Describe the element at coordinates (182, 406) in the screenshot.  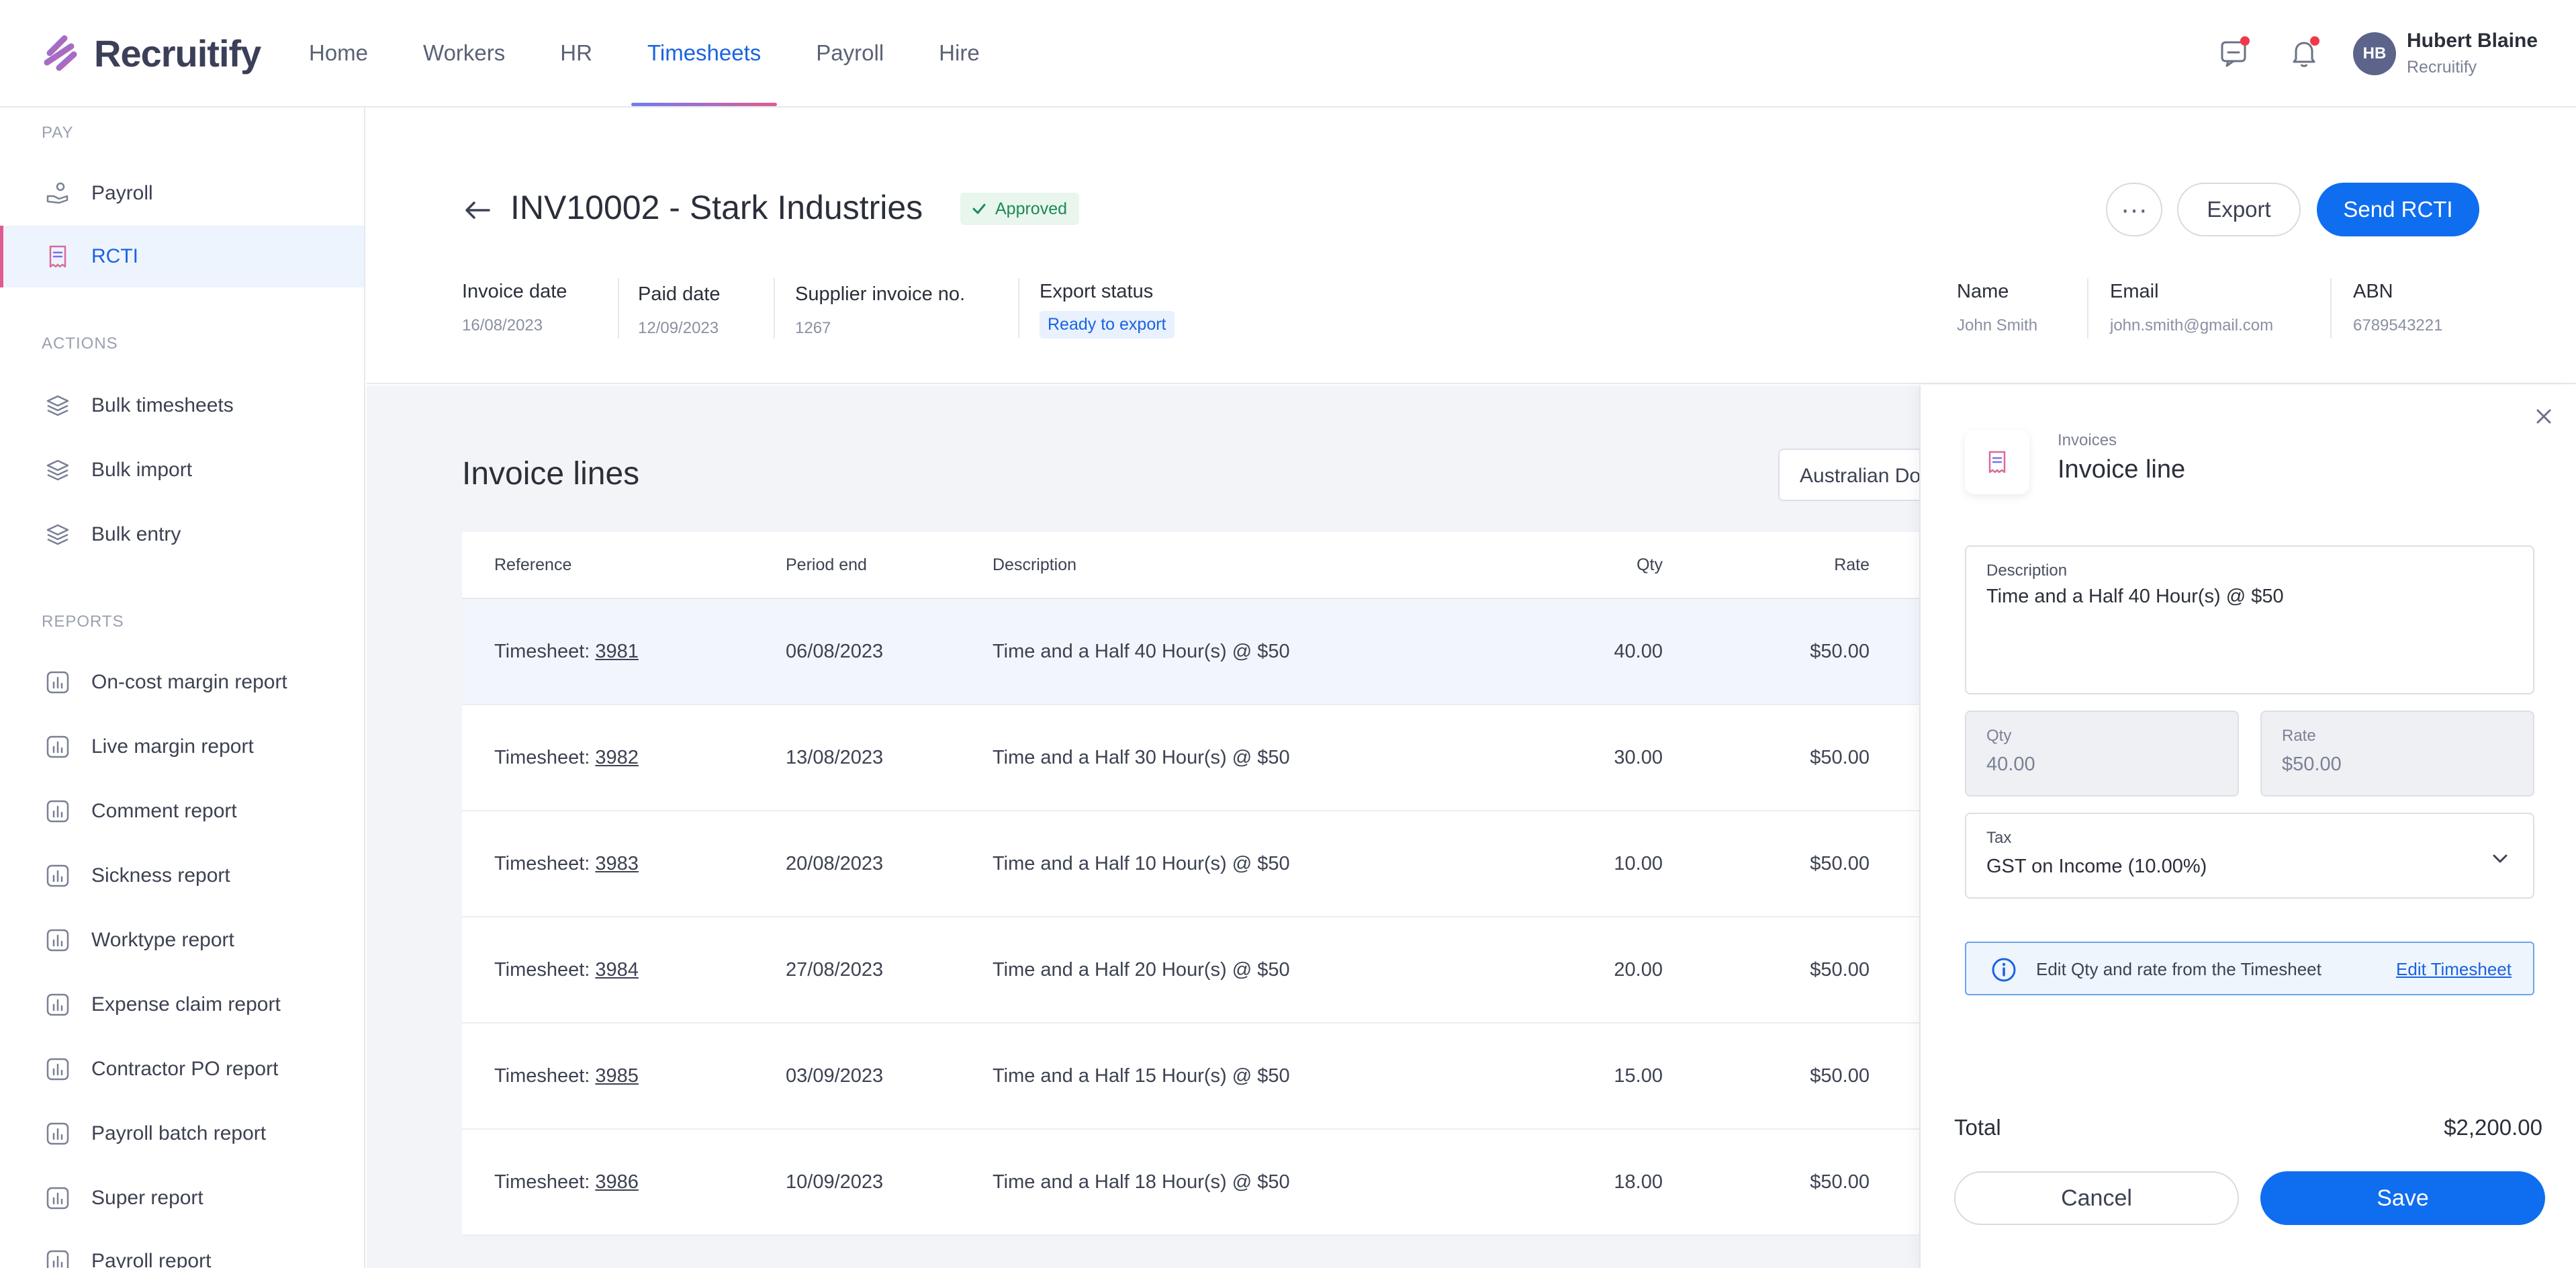
I see `sidebar-item-bulk-timesheets: Bulk timesheets` at that location.